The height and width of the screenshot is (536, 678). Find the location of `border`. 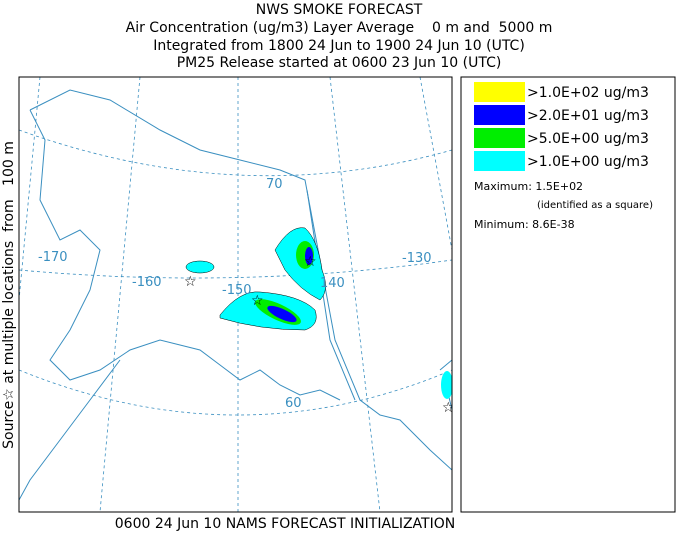

border is located at coordinates (331, 295).